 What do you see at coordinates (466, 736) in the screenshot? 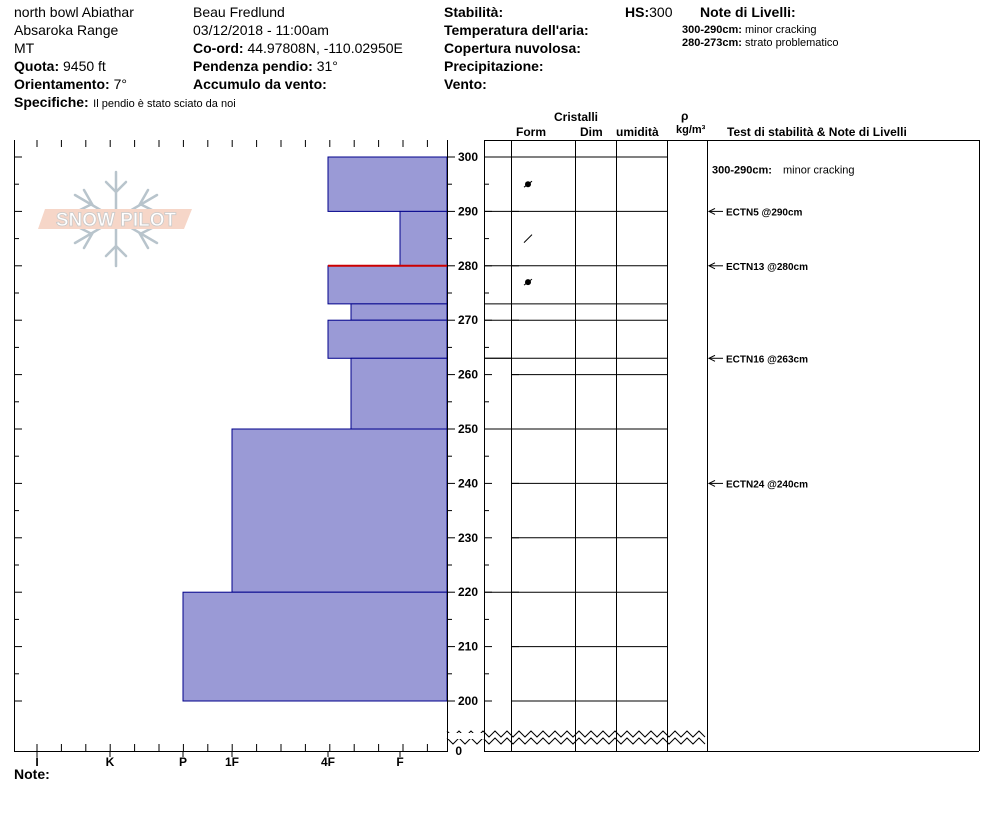
I see `break-gap` at bounding box center [466, 736].